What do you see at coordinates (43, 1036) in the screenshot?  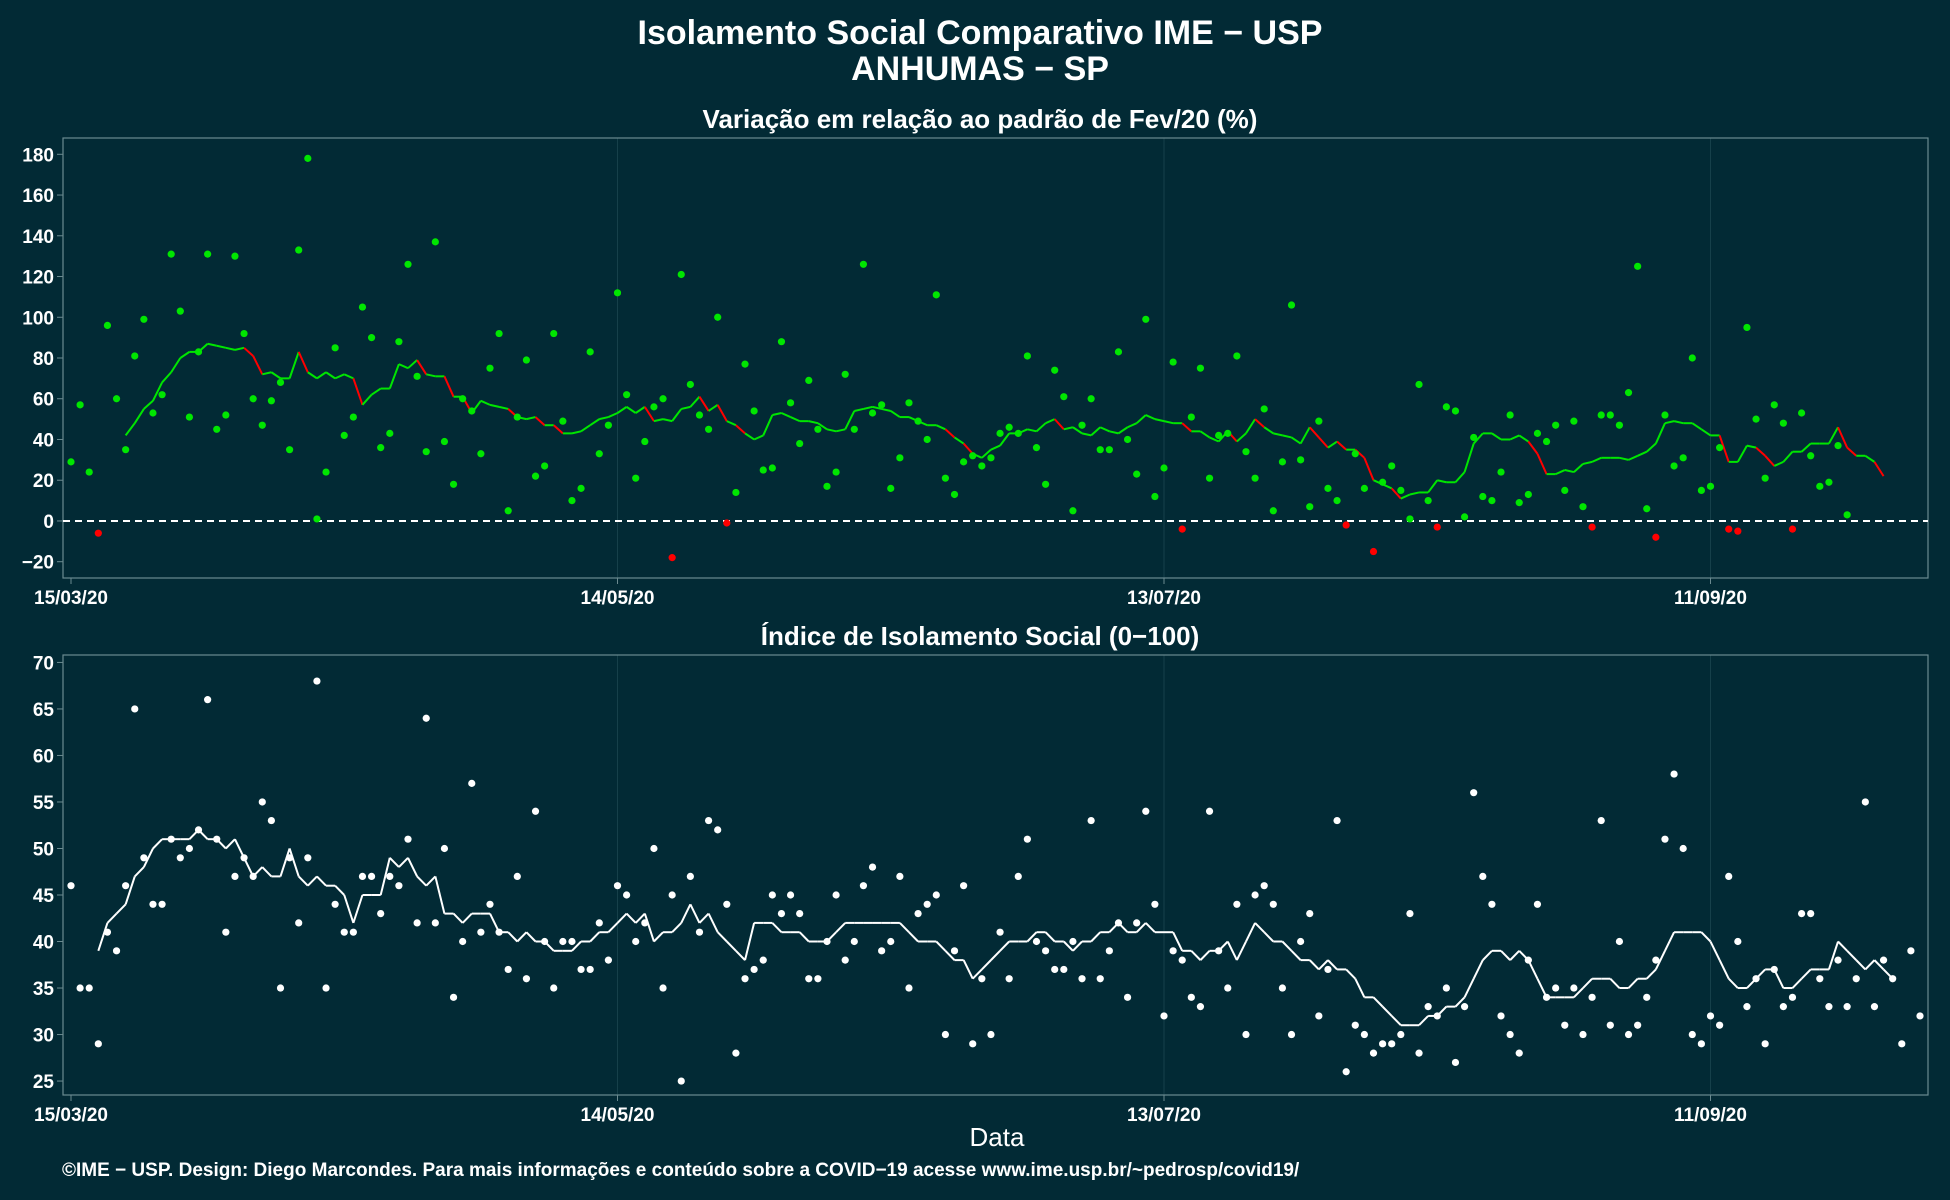 I see `y-tick-label: 30` at bounding box center [43, 1036].